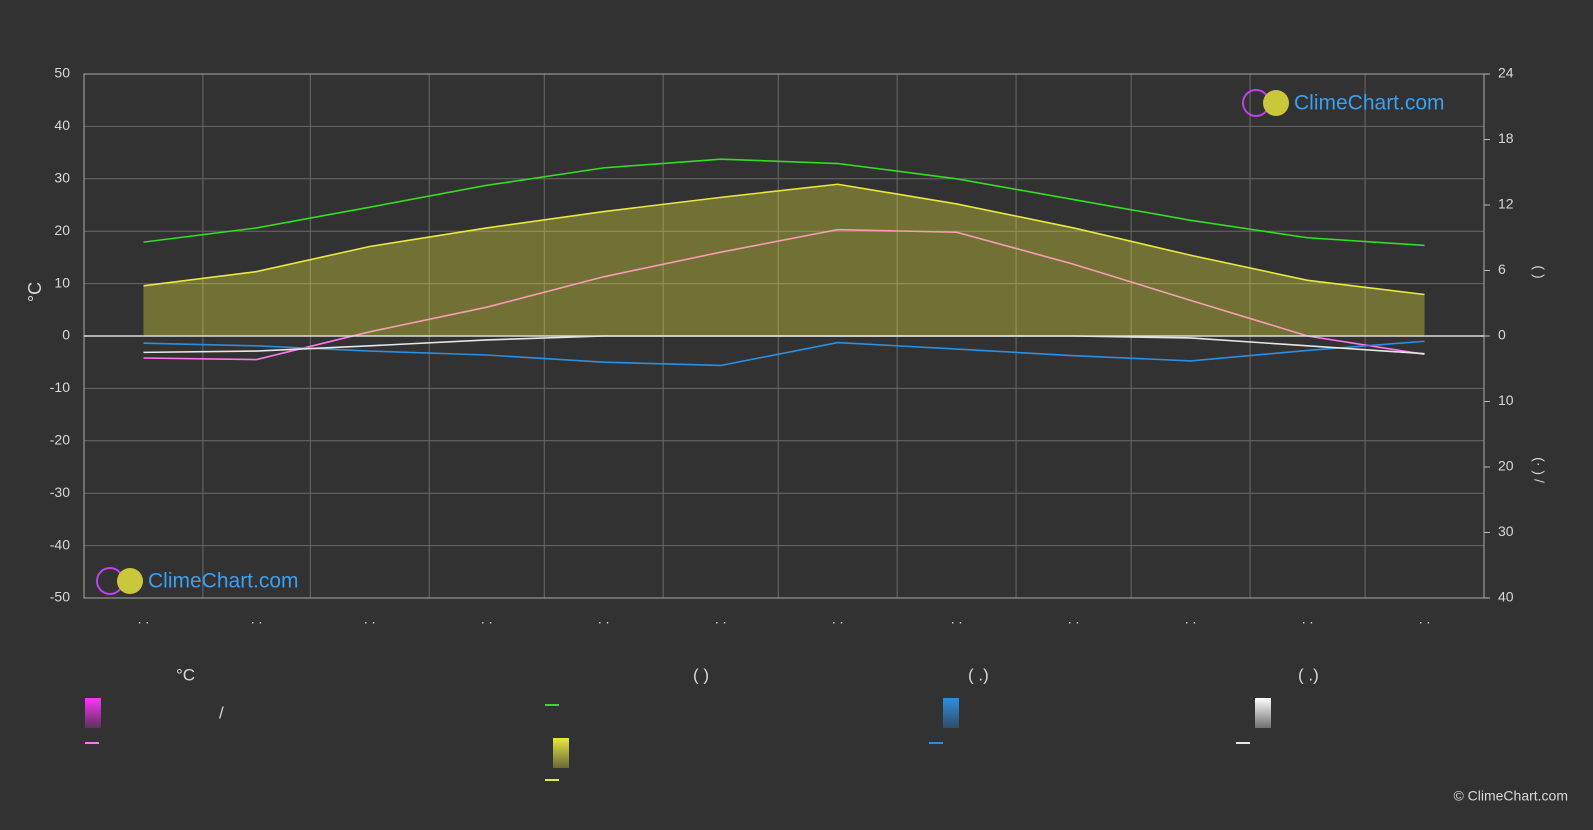  Describe the element at coordinates (60, 387) in the screenshot. I see `y-tick-label: -10` at that location.